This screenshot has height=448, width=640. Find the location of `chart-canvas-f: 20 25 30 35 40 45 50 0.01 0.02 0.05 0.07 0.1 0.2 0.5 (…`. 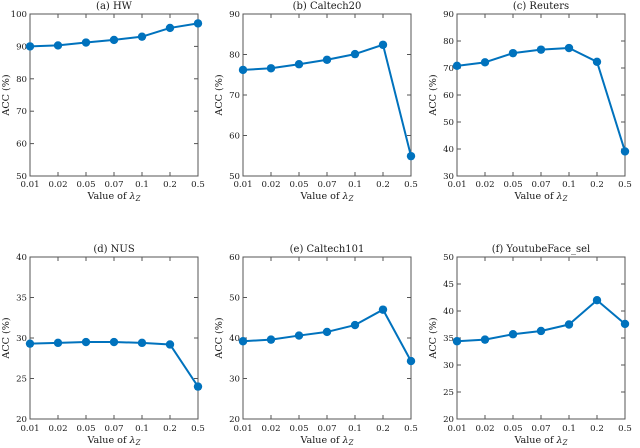

chart-canvas-f: 20 25 30 35 40 45 50 0.01 0.02 0.05 0.07 0.1 0.2 0.5 (… is located at coordinates (530, 345).